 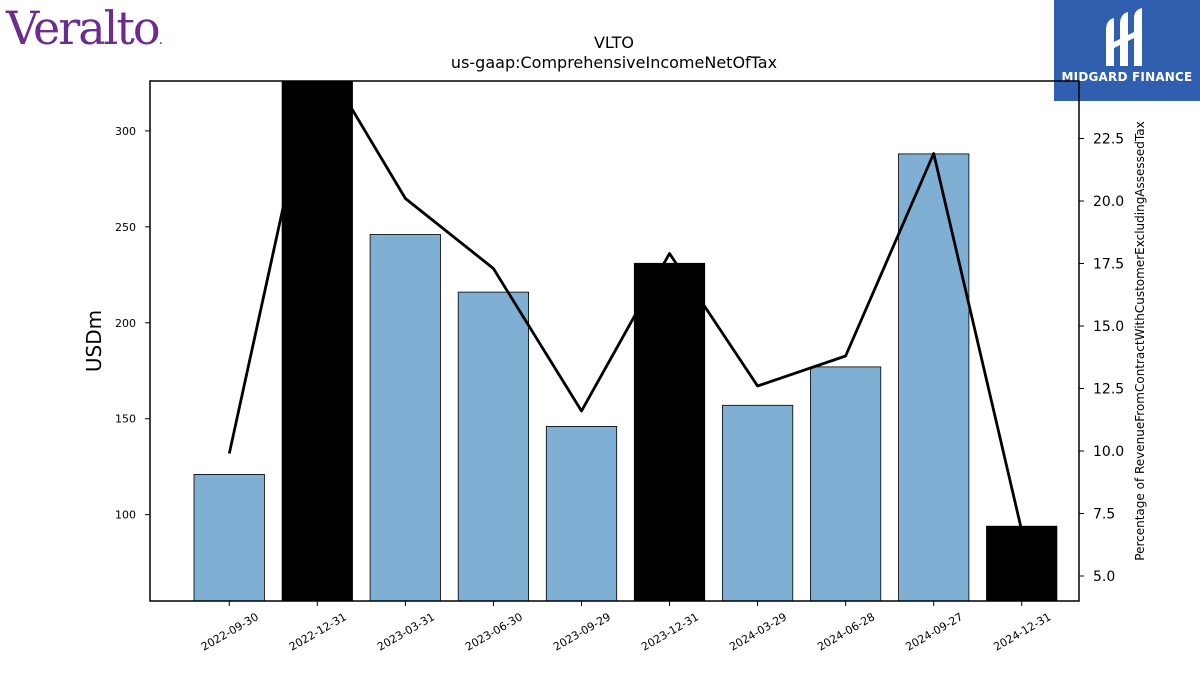 What do you see at coordinates (84, 28) in the screenshot?
I see `veralto-logo: Veralto.` at bounding box center [84, 28].